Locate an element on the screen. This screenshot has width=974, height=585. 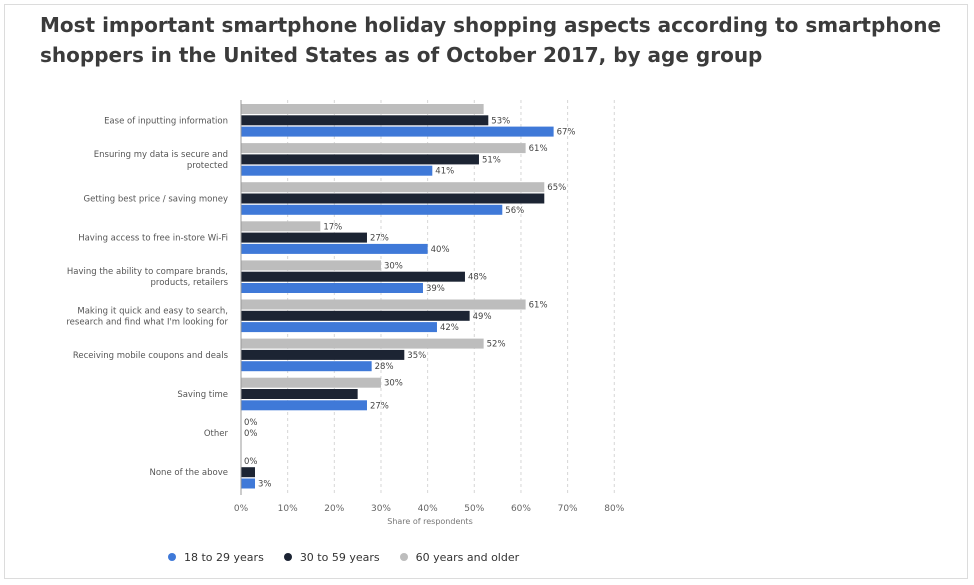
data-label: 51% is located at coordinates (491, 160).